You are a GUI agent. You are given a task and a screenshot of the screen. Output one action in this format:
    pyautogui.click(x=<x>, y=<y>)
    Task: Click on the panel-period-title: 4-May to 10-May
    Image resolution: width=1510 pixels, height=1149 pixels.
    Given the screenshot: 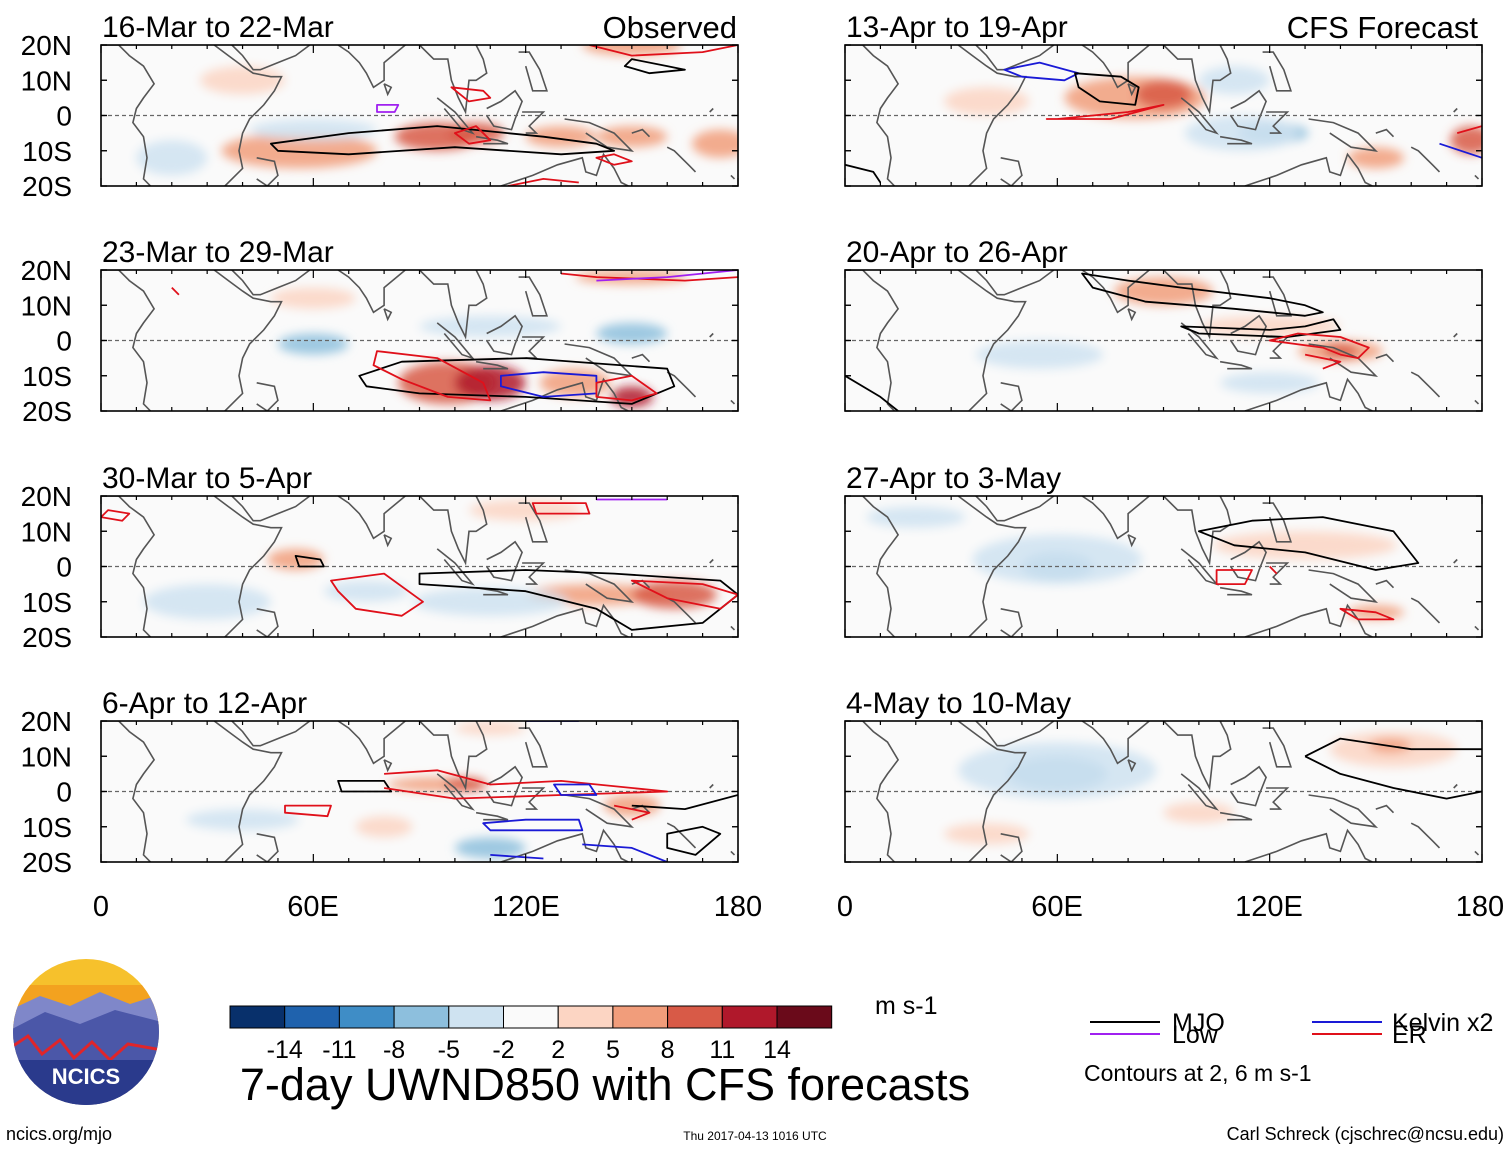 What is the action you would take?
    pyautogui.click(x=958, y=703)
    